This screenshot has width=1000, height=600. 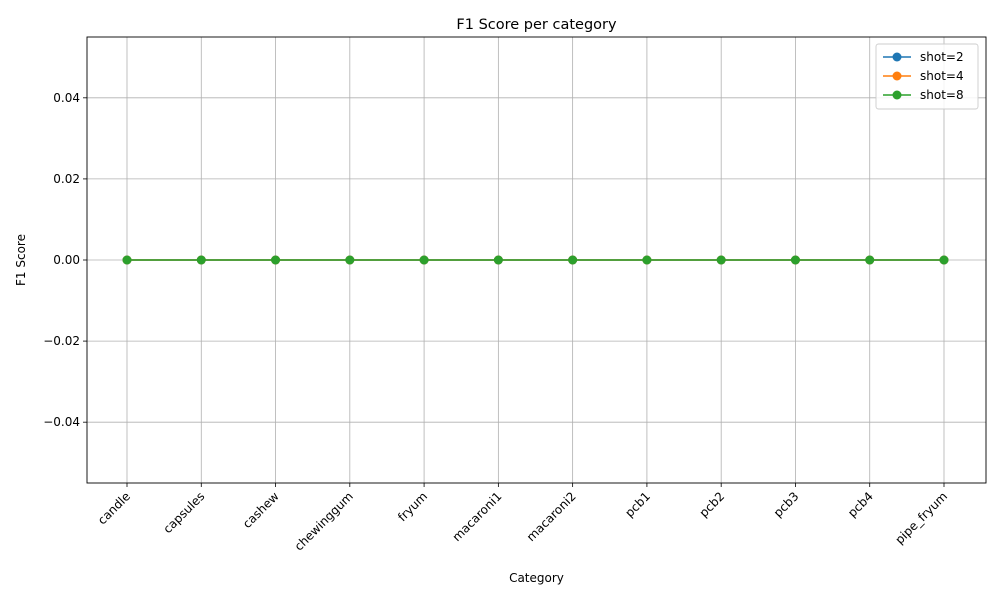 I want to click on chart-title: F1 Score per category, so click(x=536, y=25).